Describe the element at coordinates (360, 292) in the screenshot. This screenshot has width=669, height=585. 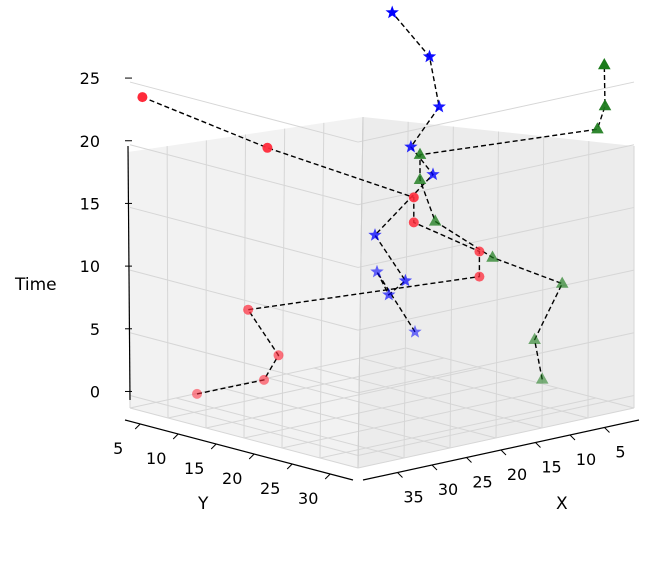
I see `pane-edge` at that location.